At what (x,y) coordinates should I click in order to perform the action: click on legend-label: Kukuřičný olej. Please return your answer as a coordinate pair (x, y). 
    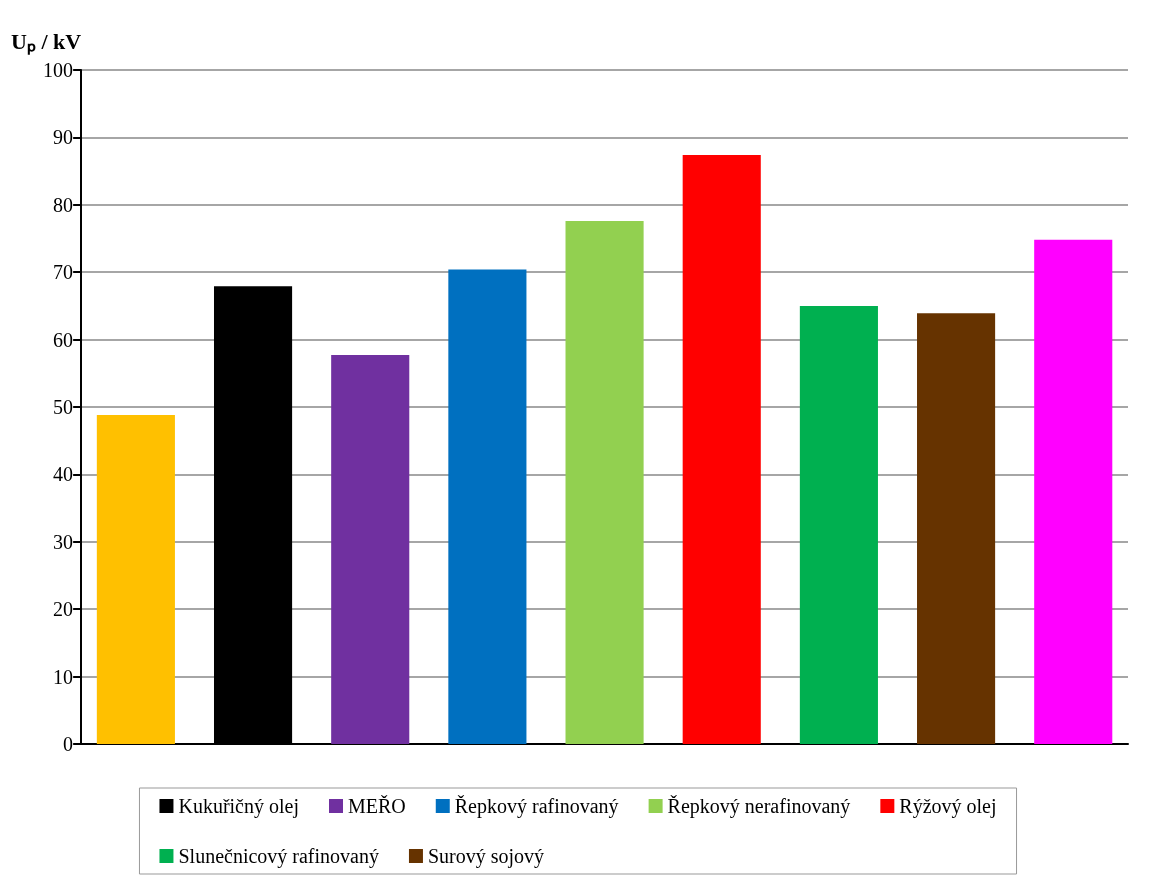
    Looking at the image, I should click on (238, 806).